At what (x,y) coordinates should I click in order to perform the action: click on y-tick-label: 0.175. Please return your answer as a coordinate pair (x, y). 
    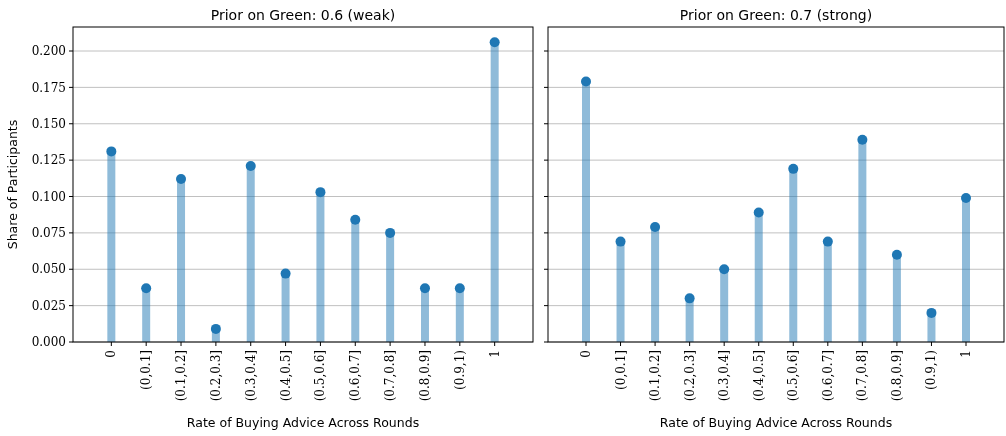
    Looking at the image, I should click on (48, 87).